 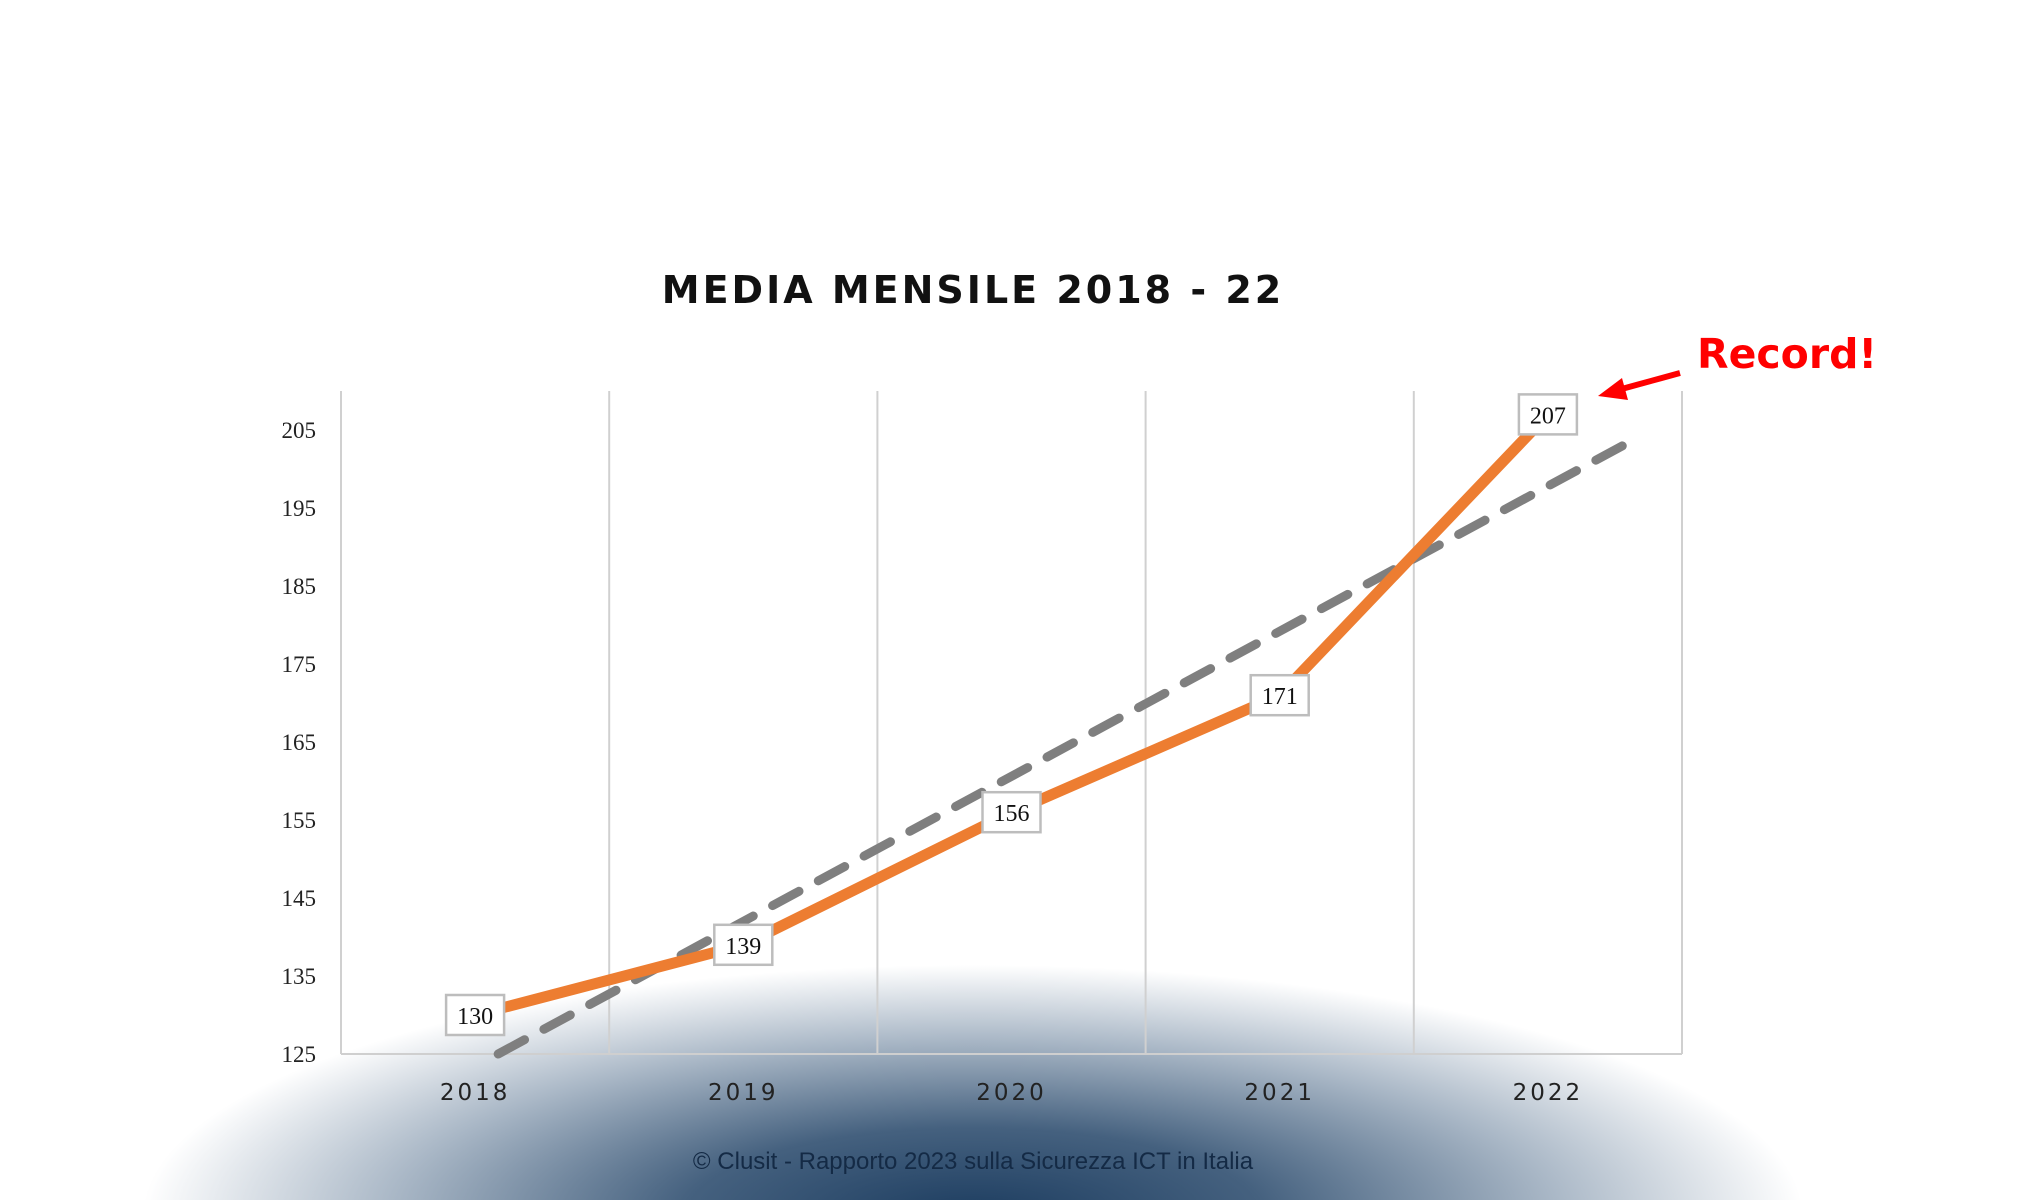 I want to click on data-label: 130, so click(x=475, y=1017).